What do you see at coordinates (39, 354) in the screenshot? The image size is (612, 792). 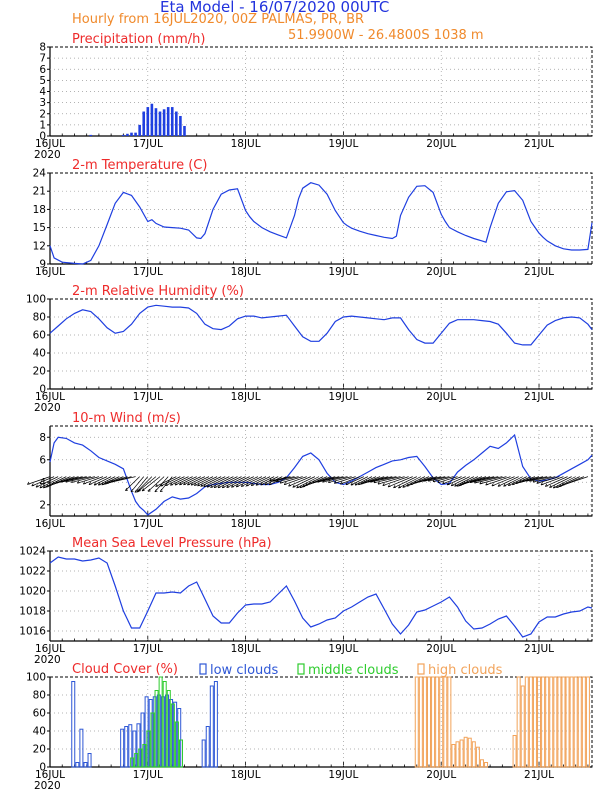 I see `y-tick-label: 40` at bounding box center [39, 354].